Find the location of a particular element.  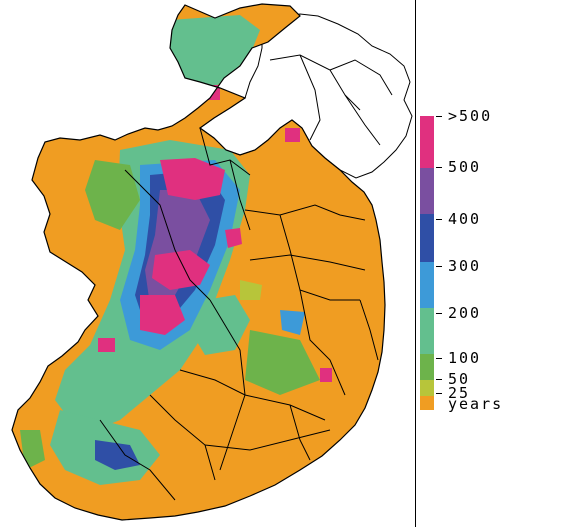

legend-label-7: 25 is located at coordinates (459, 393).